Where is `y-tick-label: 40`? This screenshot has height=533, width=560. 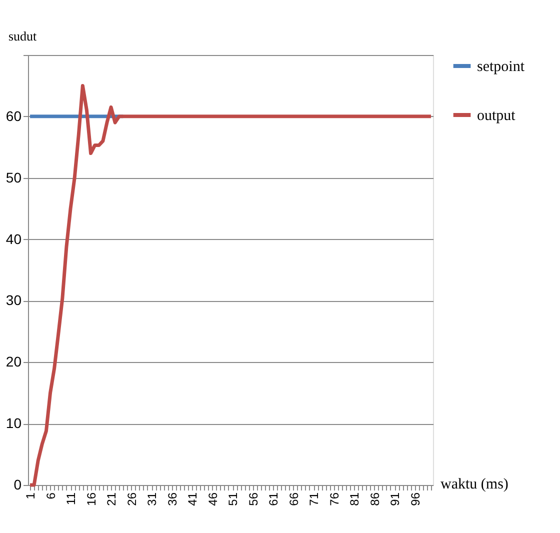
y-tick-label: 40 is located at coordinates (14, 238).